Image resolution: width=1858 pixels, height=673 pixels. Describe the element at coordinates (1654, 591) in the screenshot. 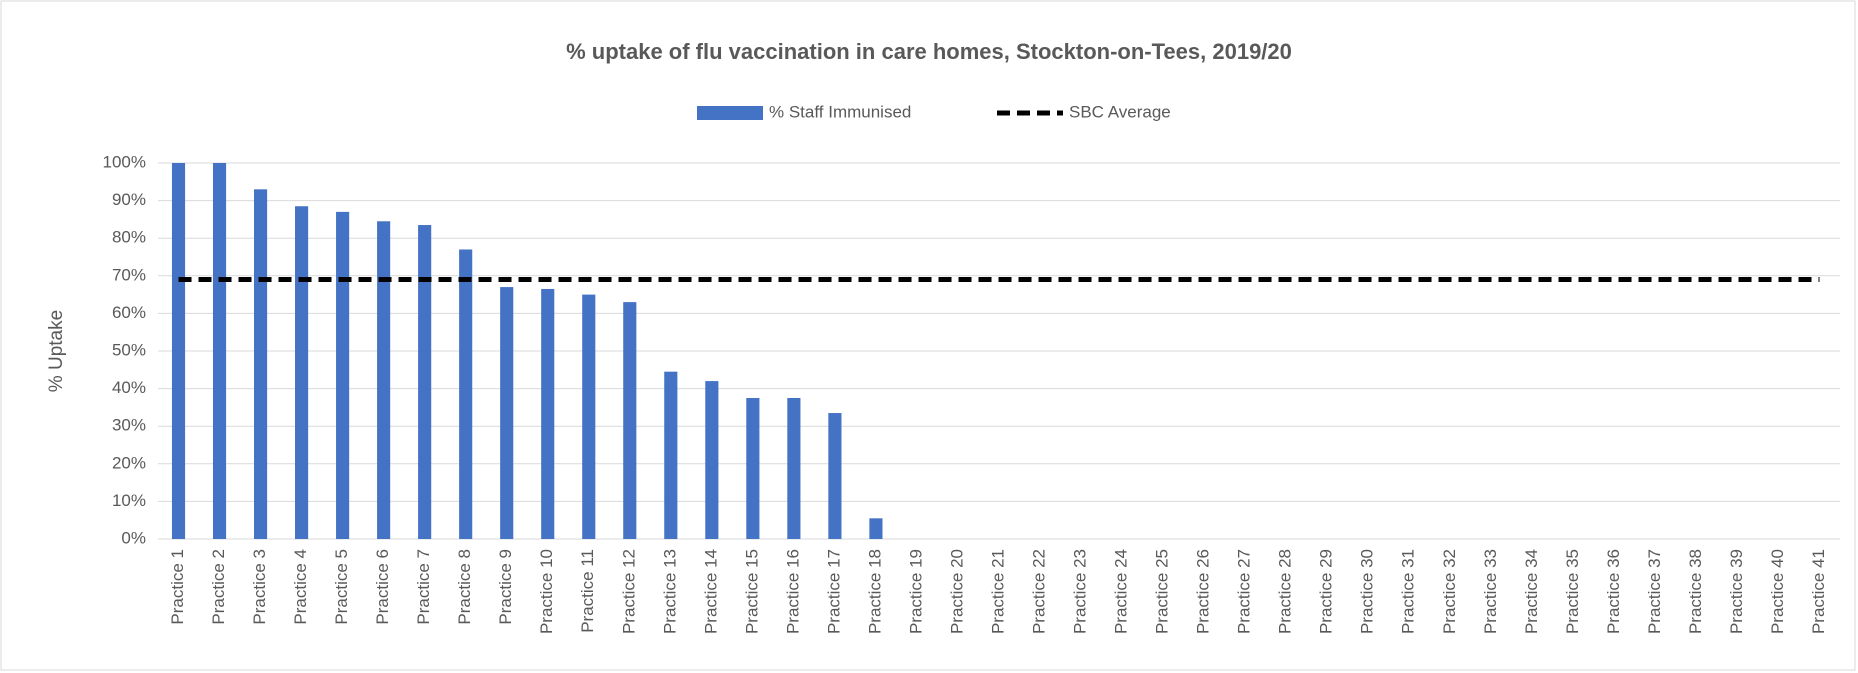

I see `x-tick-label: Practice 37` at that location.